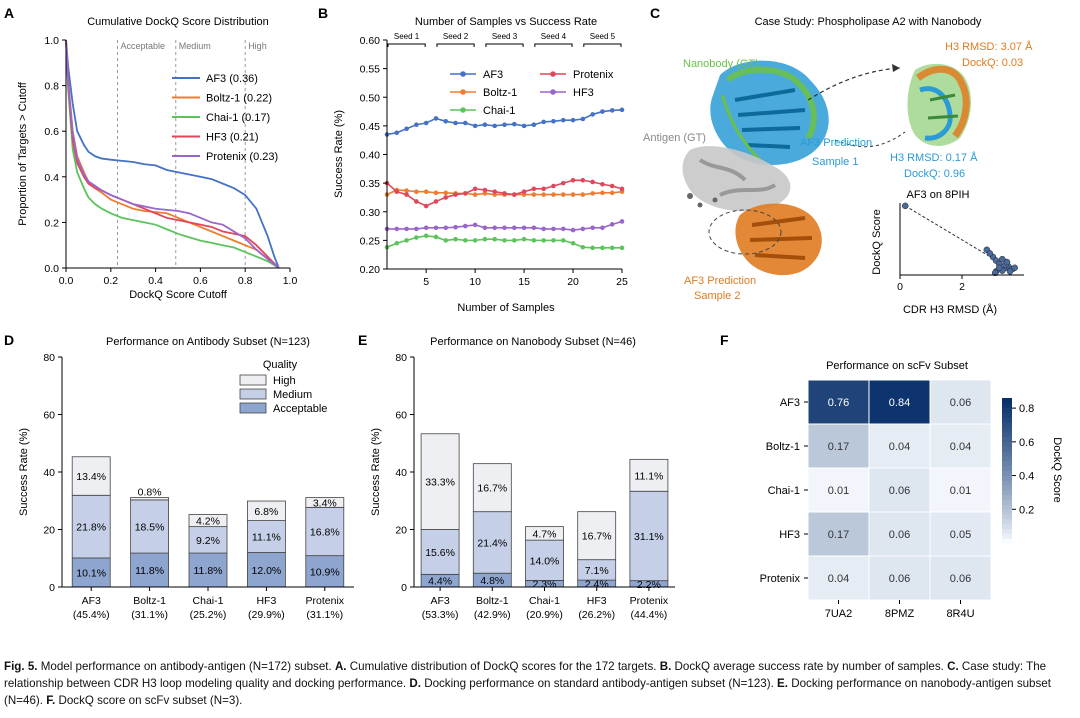 This screenshot has height=718, width=1080. What do you see at coordinates (745, 232) in the screenshot?
I see `dashed-highlight-ellipse` at bounding box center [745, 232].